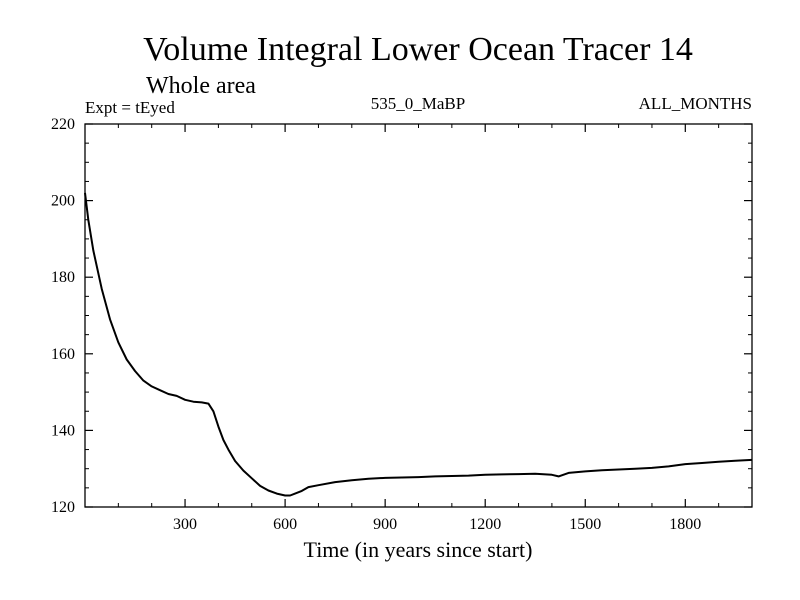 The height and width of the screenshot is (600, 800). What do you see at coordinates (418, 549) in the screenshot?
I see `x-axis-label: Time (in years since start)` at bounding box center [418, 549].